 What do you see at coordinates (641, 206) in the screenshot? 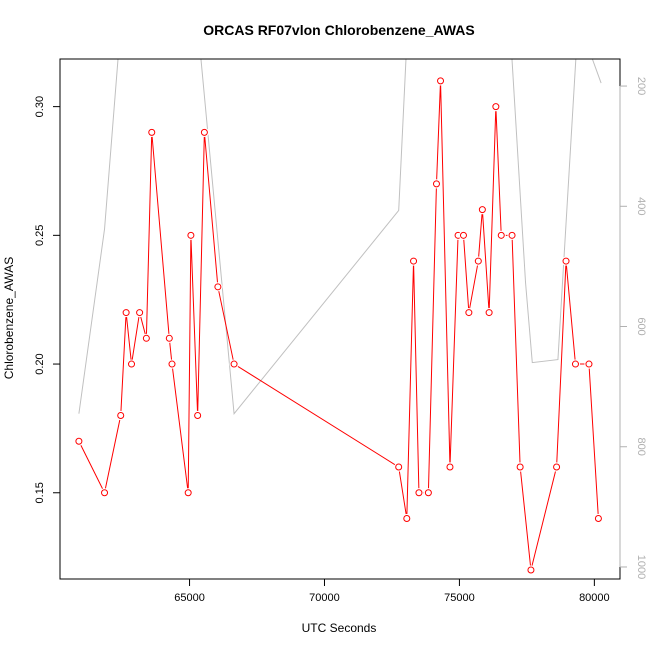
I see `secondary-y-tick-label: 400` at bounding box center [641, 206].